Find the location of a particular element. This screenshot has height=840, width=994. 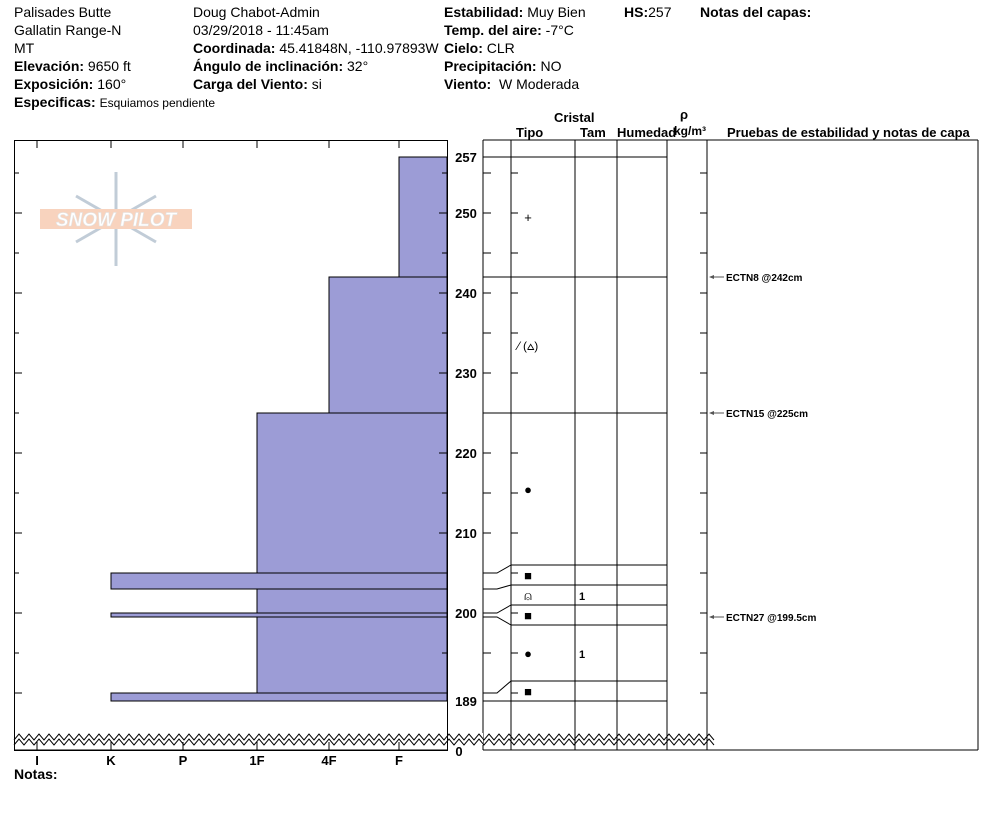

svg-text: SNOW PILOT is located at coordinates (117, 220).